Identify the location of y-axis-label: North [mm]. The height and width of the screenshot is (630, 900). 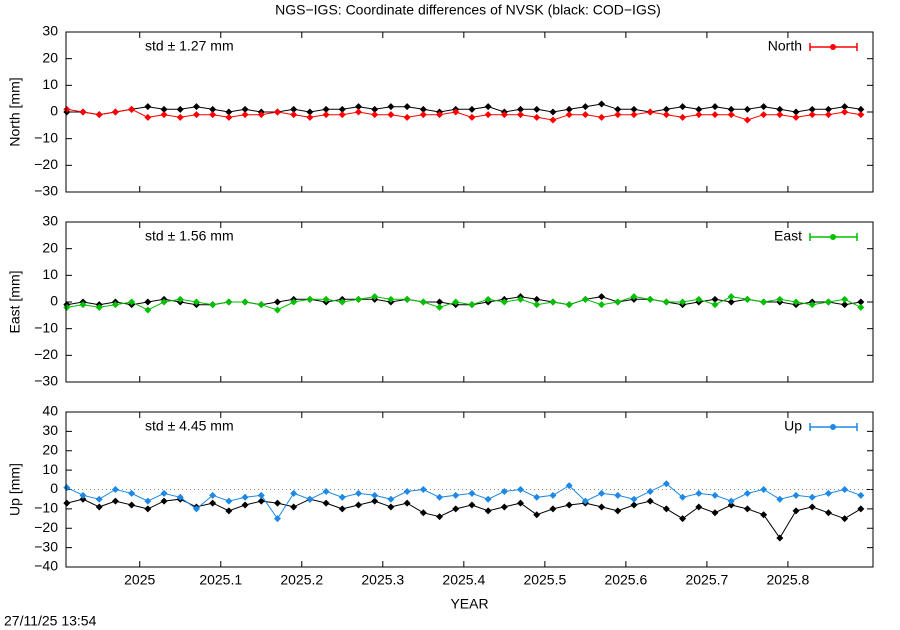
(15, 111).